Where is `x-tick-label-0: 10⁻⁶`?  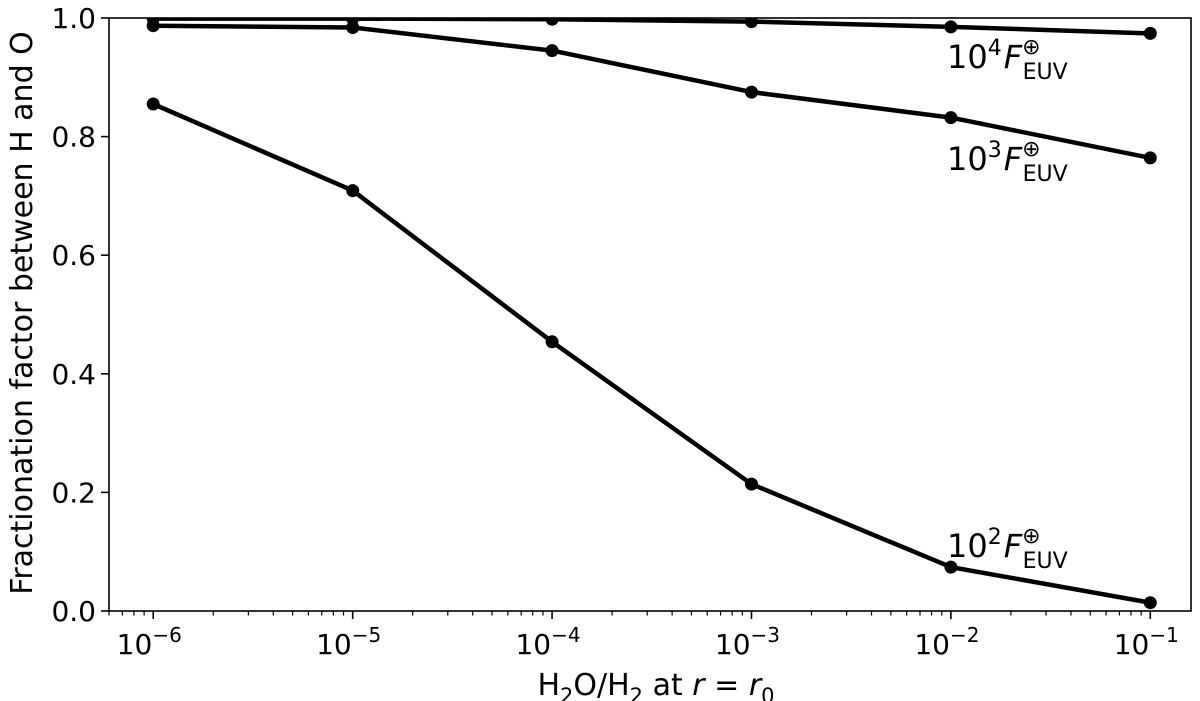 x-tick-label-0: 10⁻⁶ is located at coordinates (149, 642).